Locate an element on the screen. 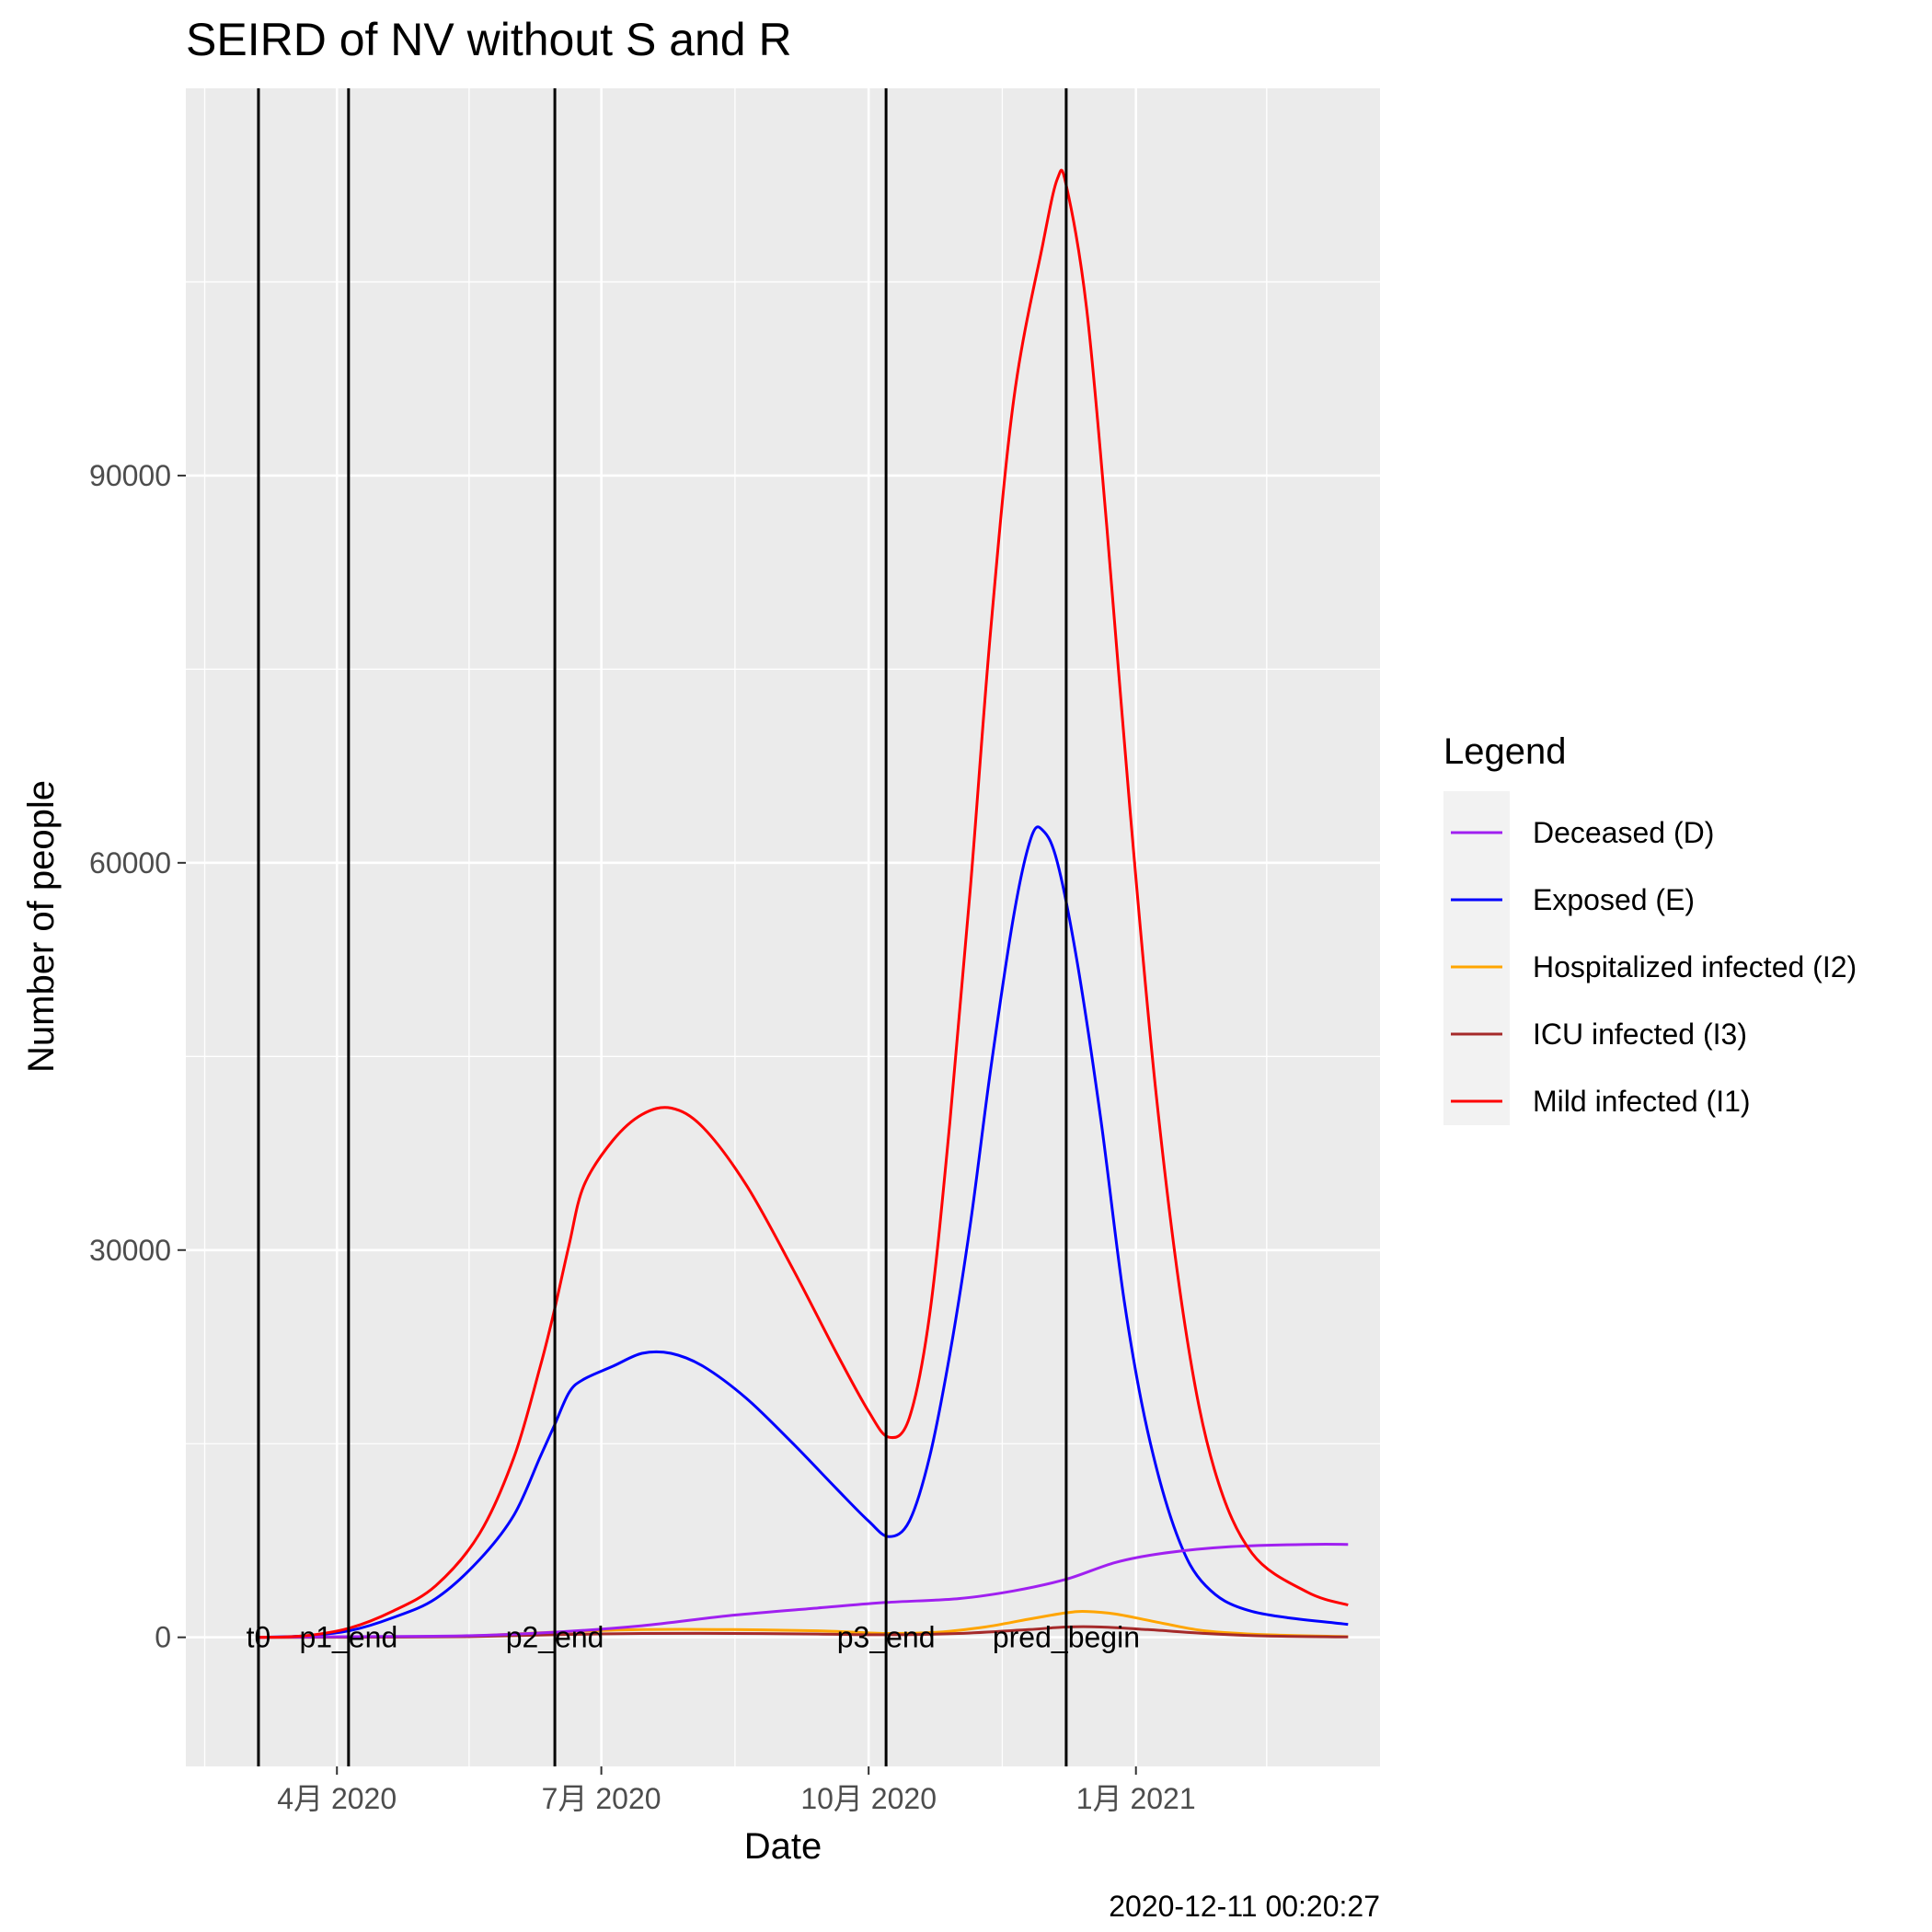  marker-label-p1-end: p1_end is located at coordinates (348, 1637).